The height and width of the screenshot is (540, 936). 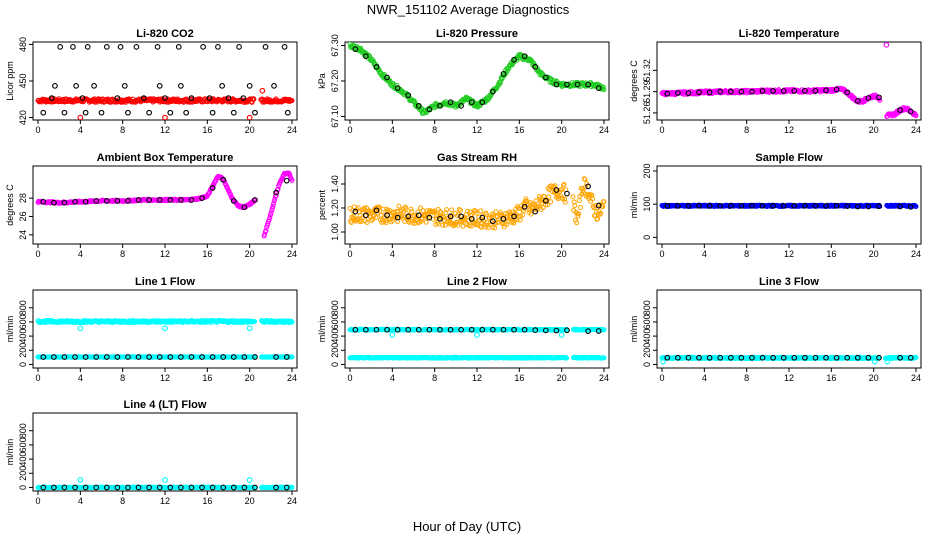 What do you see at coordinates (647, 321) in the screenshot?
I see `y-tick-label: 600` at bounding box center [647, 321].